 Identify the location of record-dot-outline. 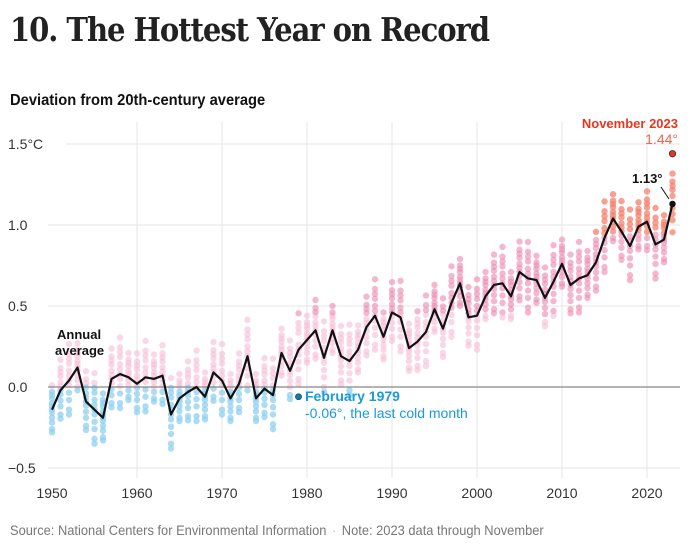
(672, 154).